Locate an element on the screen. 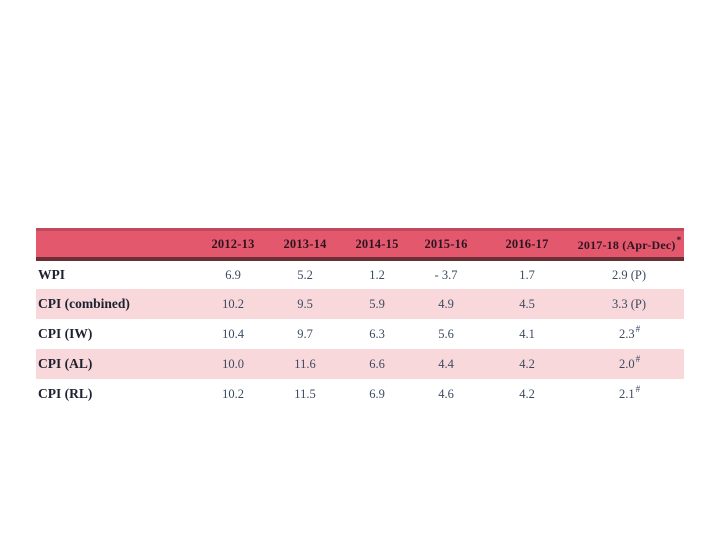  table-row-wpi: WPI 6.9 5.2 1.2 - 3.7 1.7 2.9 (P) is located at coordinates (360, 274).